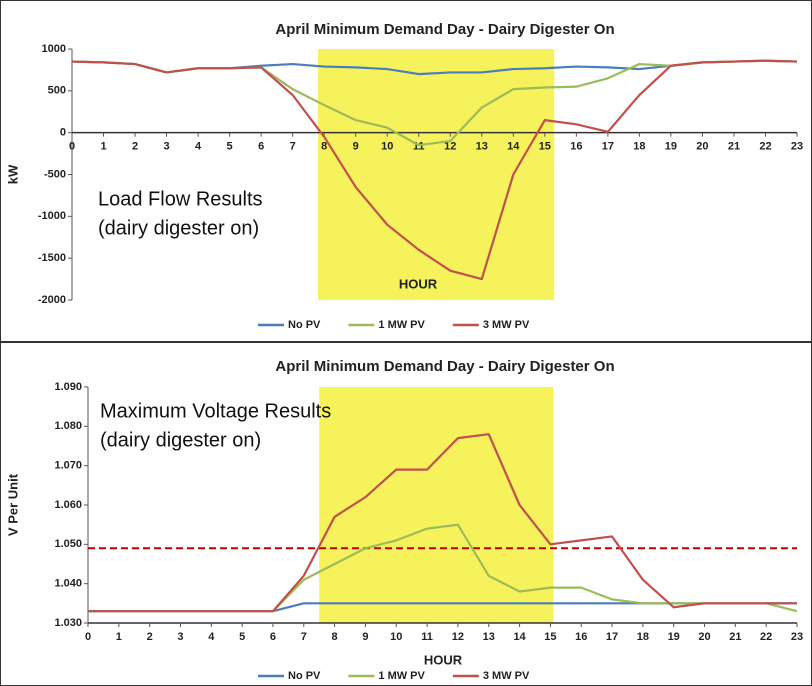 The width and height of the screenshot is (812, 686). What do you see at coordinates (12, 504) in the screenshot?
I see `y-axis-label: V Per Unit` at bounding box center [12, 504].